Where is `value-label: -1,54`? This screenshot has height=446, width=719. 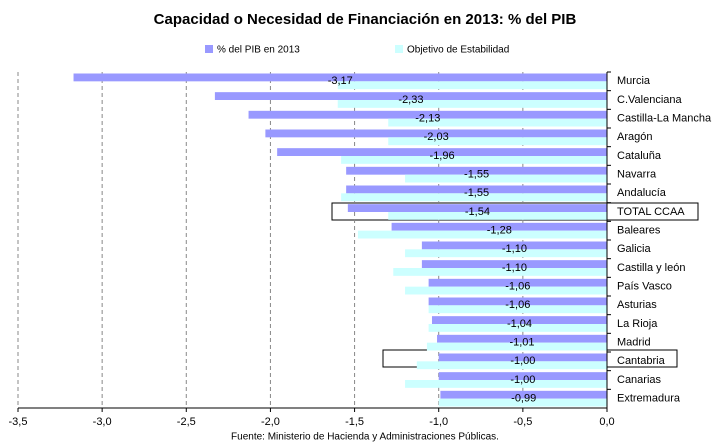
value-label: -1,54 is located at coordinates (477, 212).